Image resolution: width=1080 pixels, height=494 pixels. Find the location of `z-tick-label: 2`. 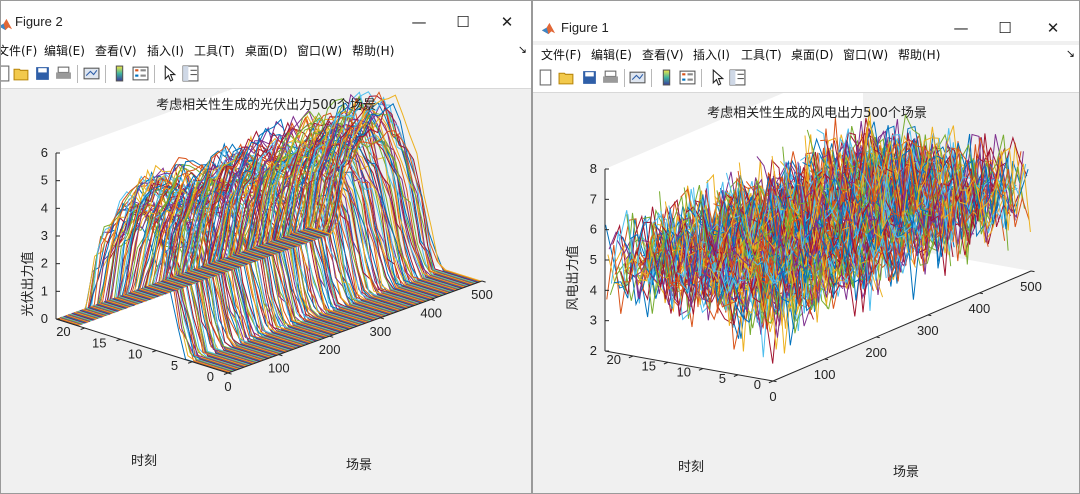

z-tick-label: 2 is located at coordinates (593, 350).